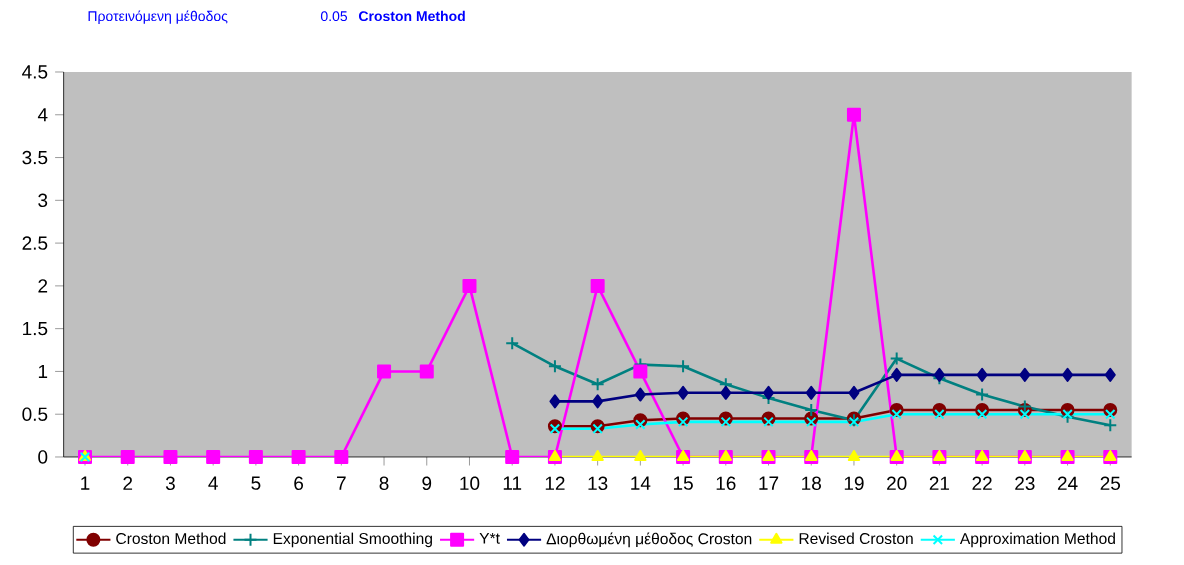 Image resolution: width=1184 pixels, height=565 pixels. Describe the element at coordinates (43, 286) in the screenshot. I see `y-tick-label: 2` at that location.